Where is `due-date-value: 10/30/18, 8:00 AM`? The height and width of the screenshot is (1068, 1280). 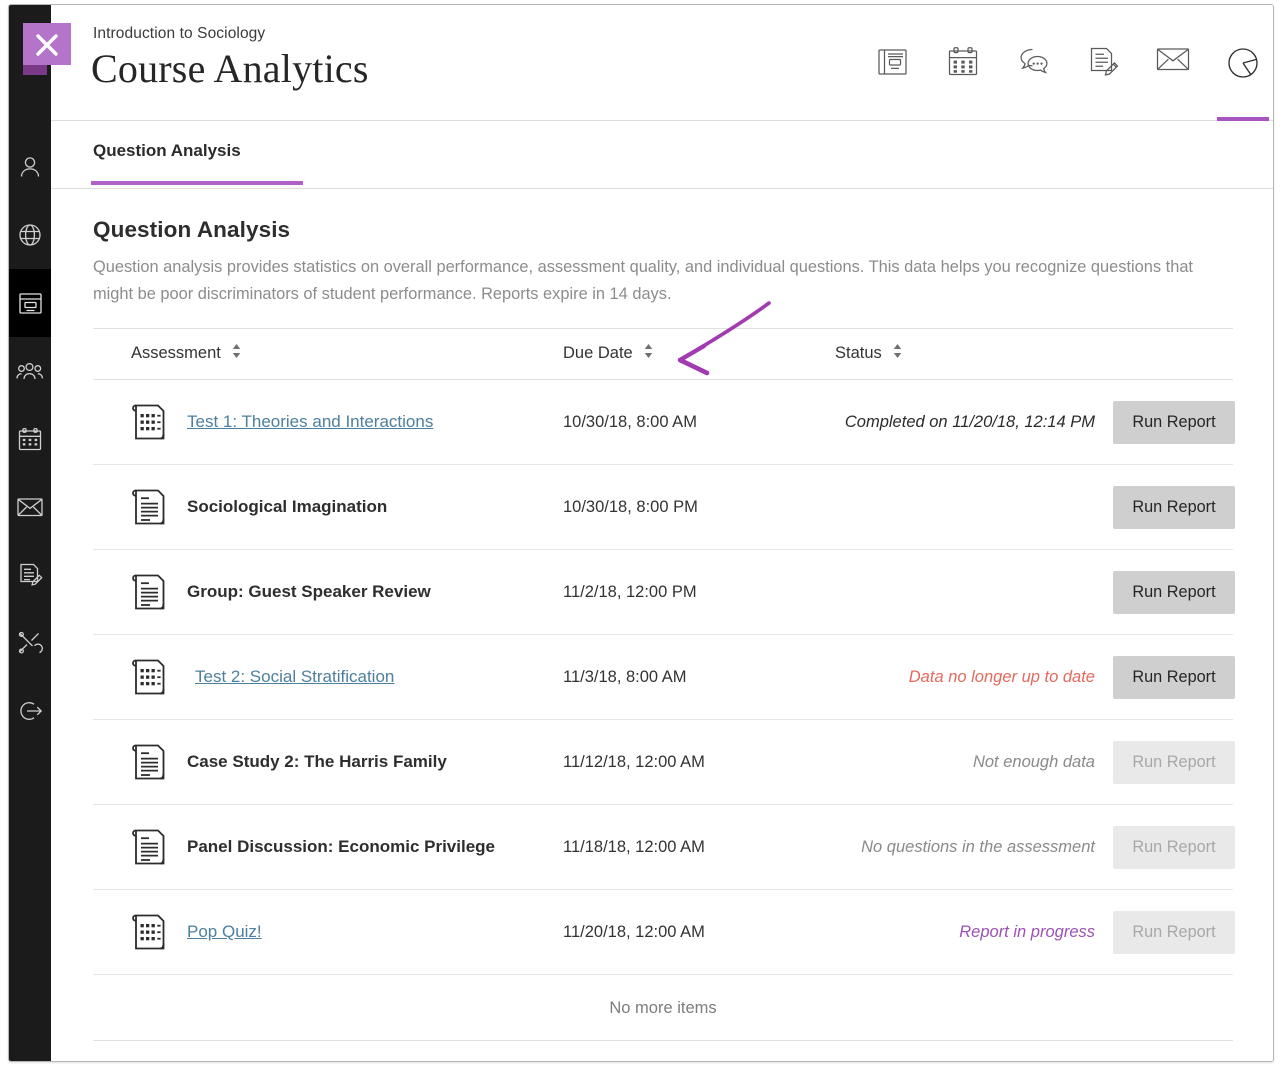
due-date-value: 10/30/18, 8:00 AM is located at coordinates (630, 421).